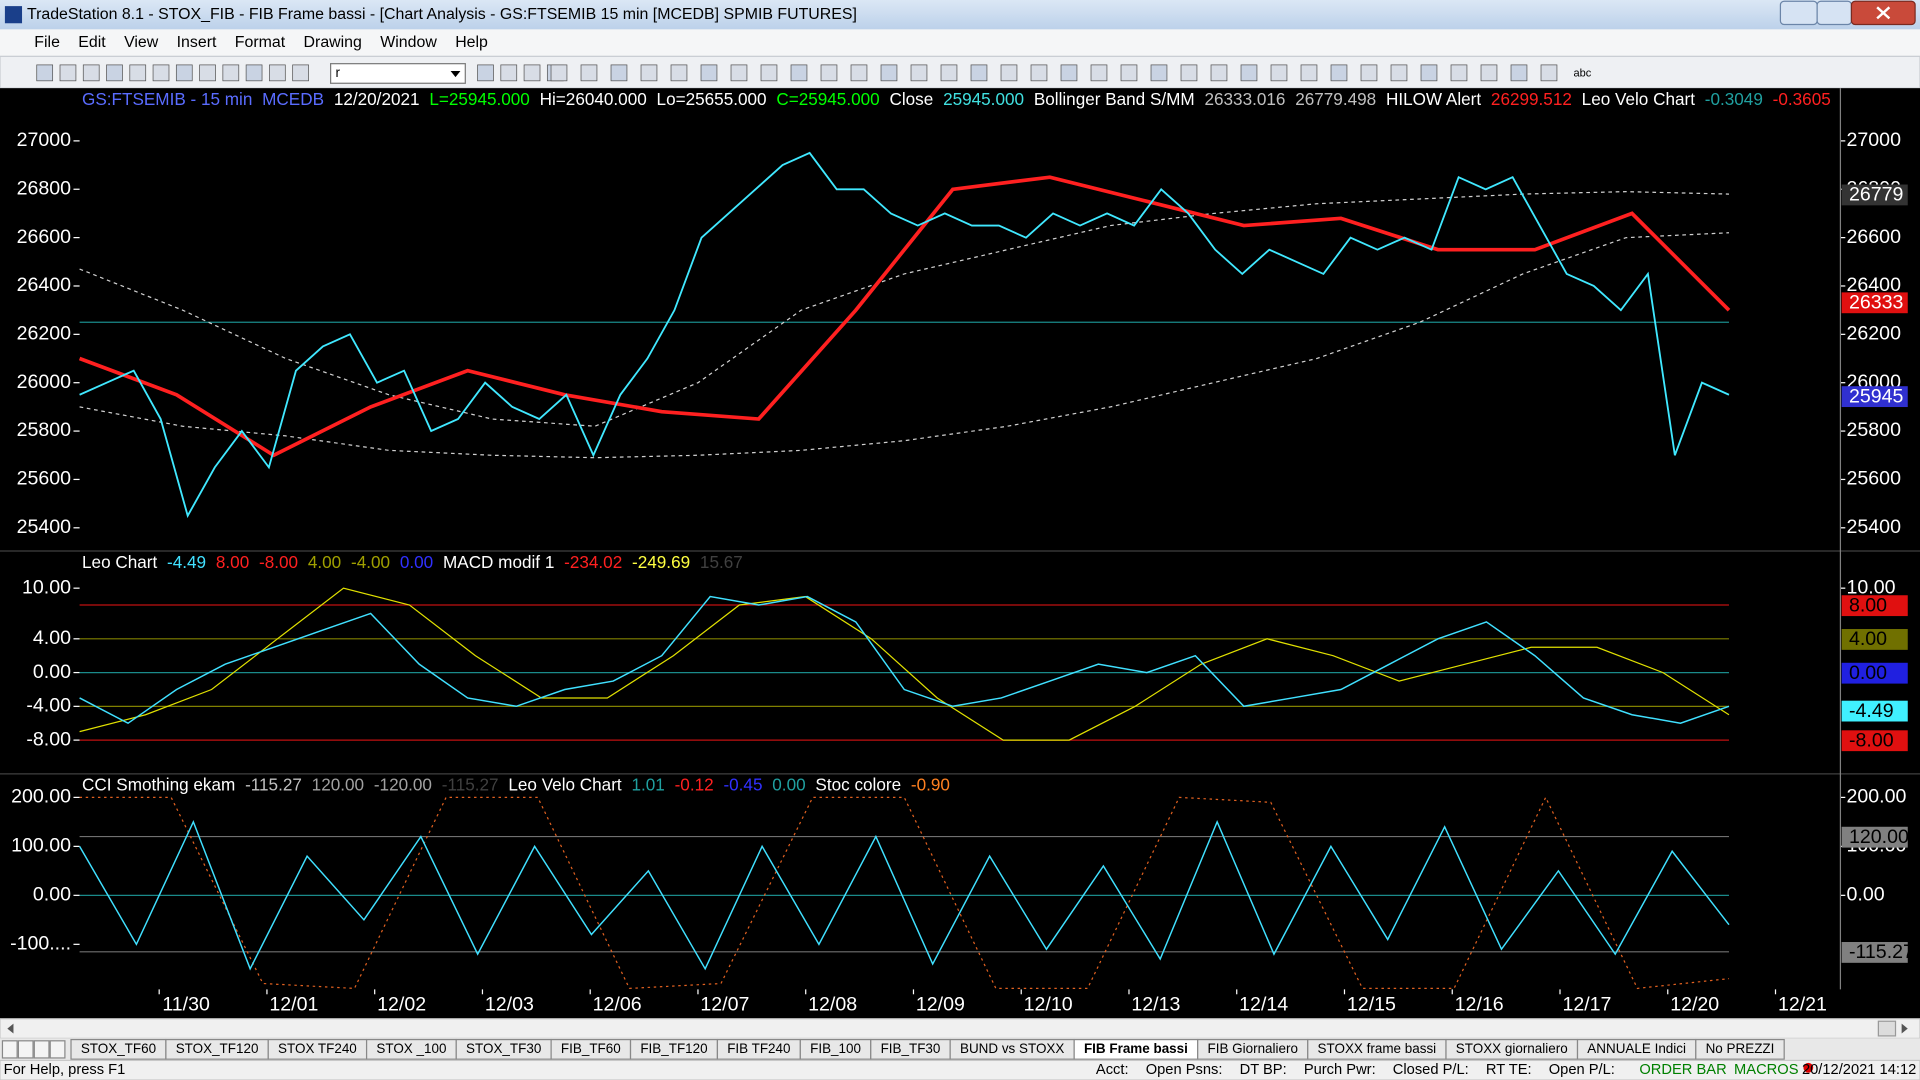 This screenshot has width=1920, height=1080. What do you see at coordinates (197, 42) in the screenshot?
I see `menu-item: Insert` at bounding box center [197, 42].